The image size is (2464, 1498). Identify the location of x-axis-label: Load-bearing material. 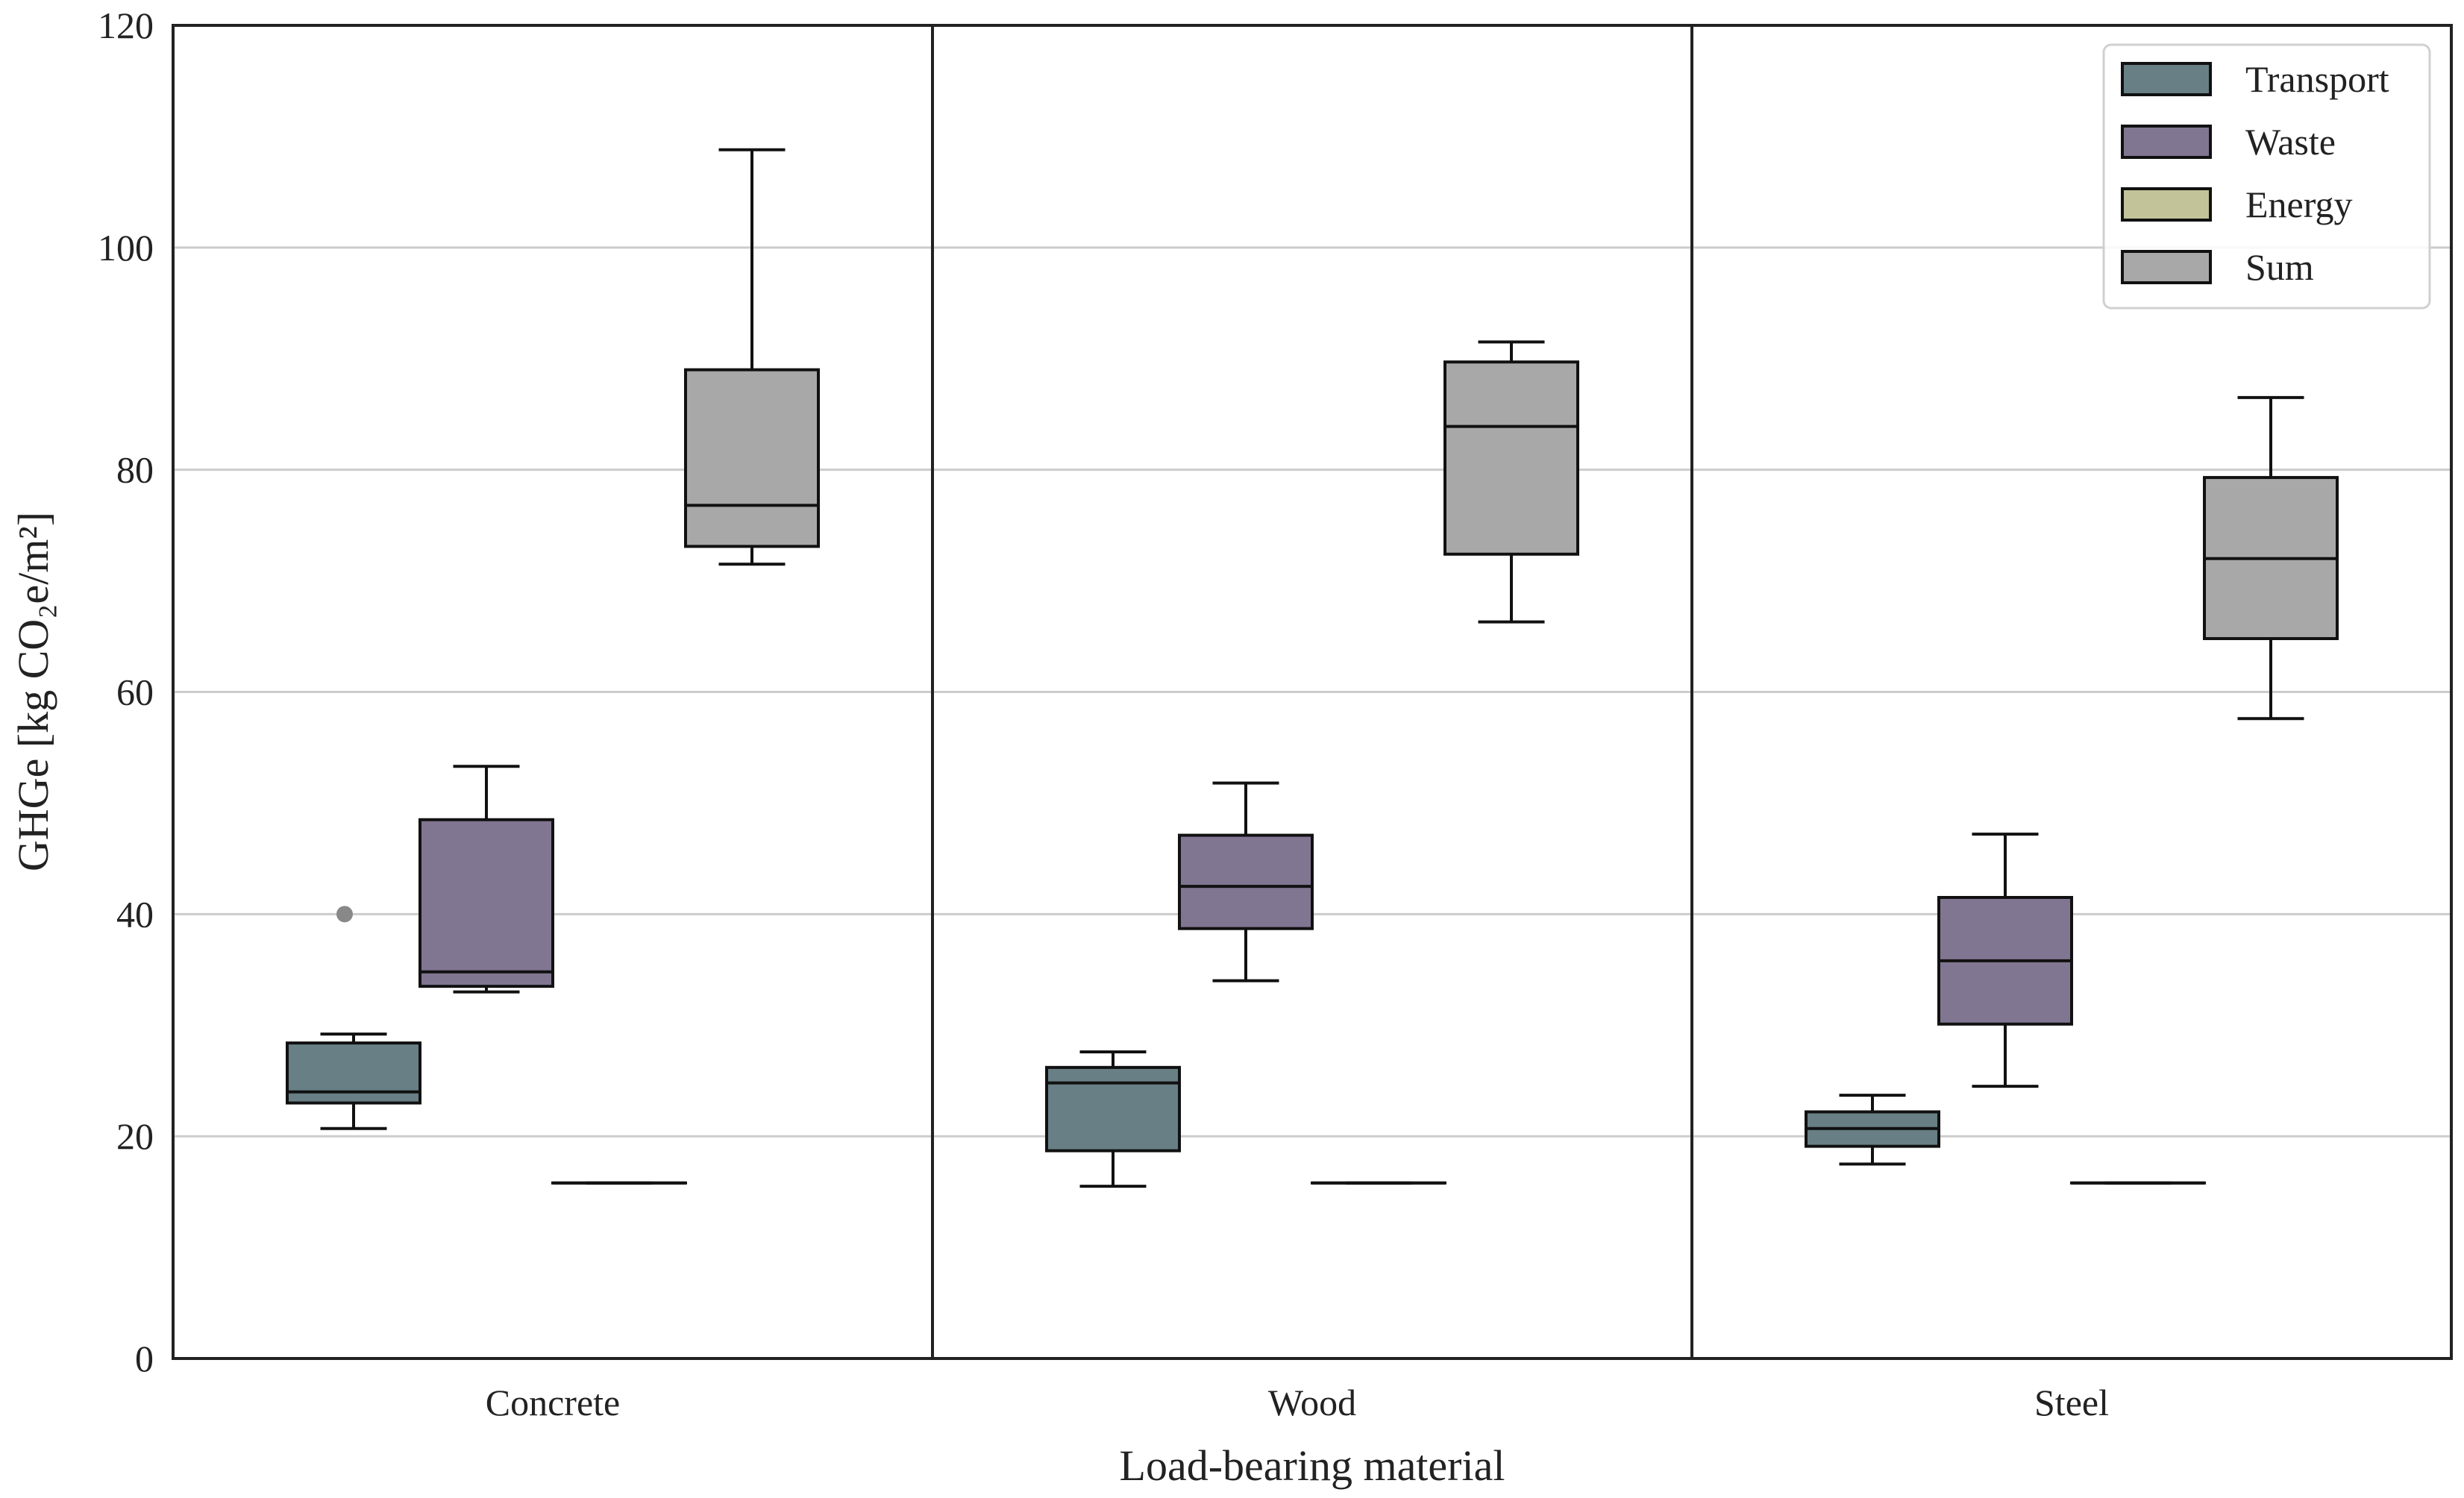
(1312, 1465).